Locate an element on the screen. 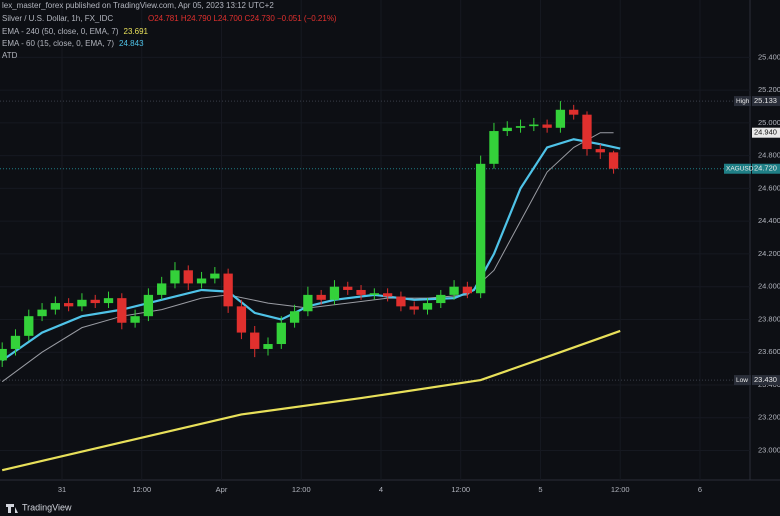  price-label: 25.133 is located at coordinates (765, 100).